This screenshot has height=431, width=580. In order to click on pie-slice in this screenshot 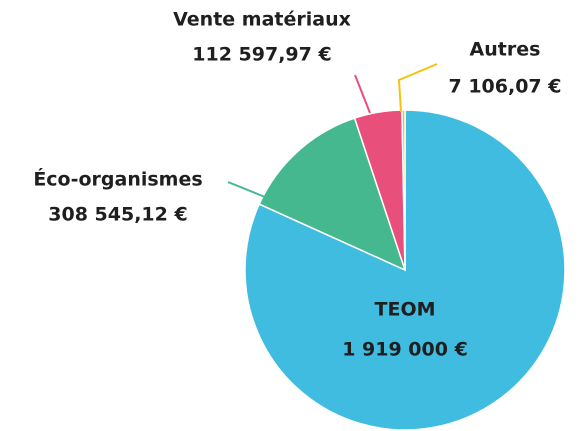, I will do `click(403, 190)`.